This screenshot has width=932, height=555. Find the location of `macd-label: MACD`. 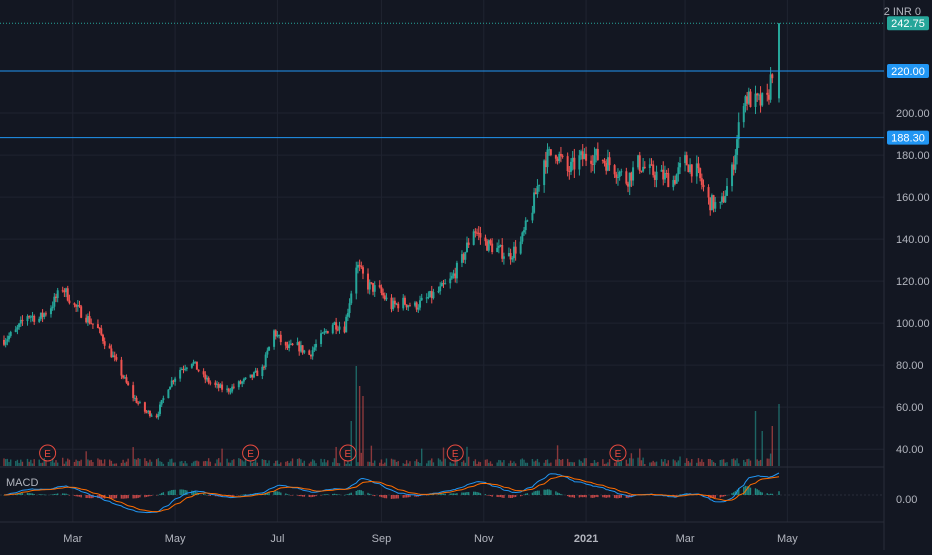

macd-label: MACD is located at coordinates (22, 483).